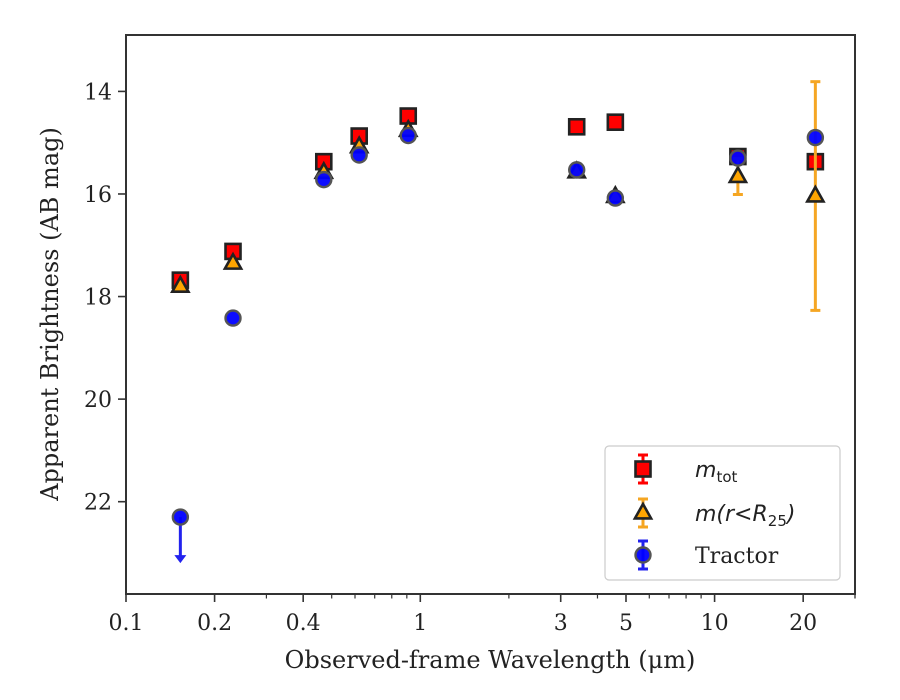 The height and width of the screenshot is (700, 900). I want to click on legend: mtot m(r<R25) Tractor, so click(722, 513).